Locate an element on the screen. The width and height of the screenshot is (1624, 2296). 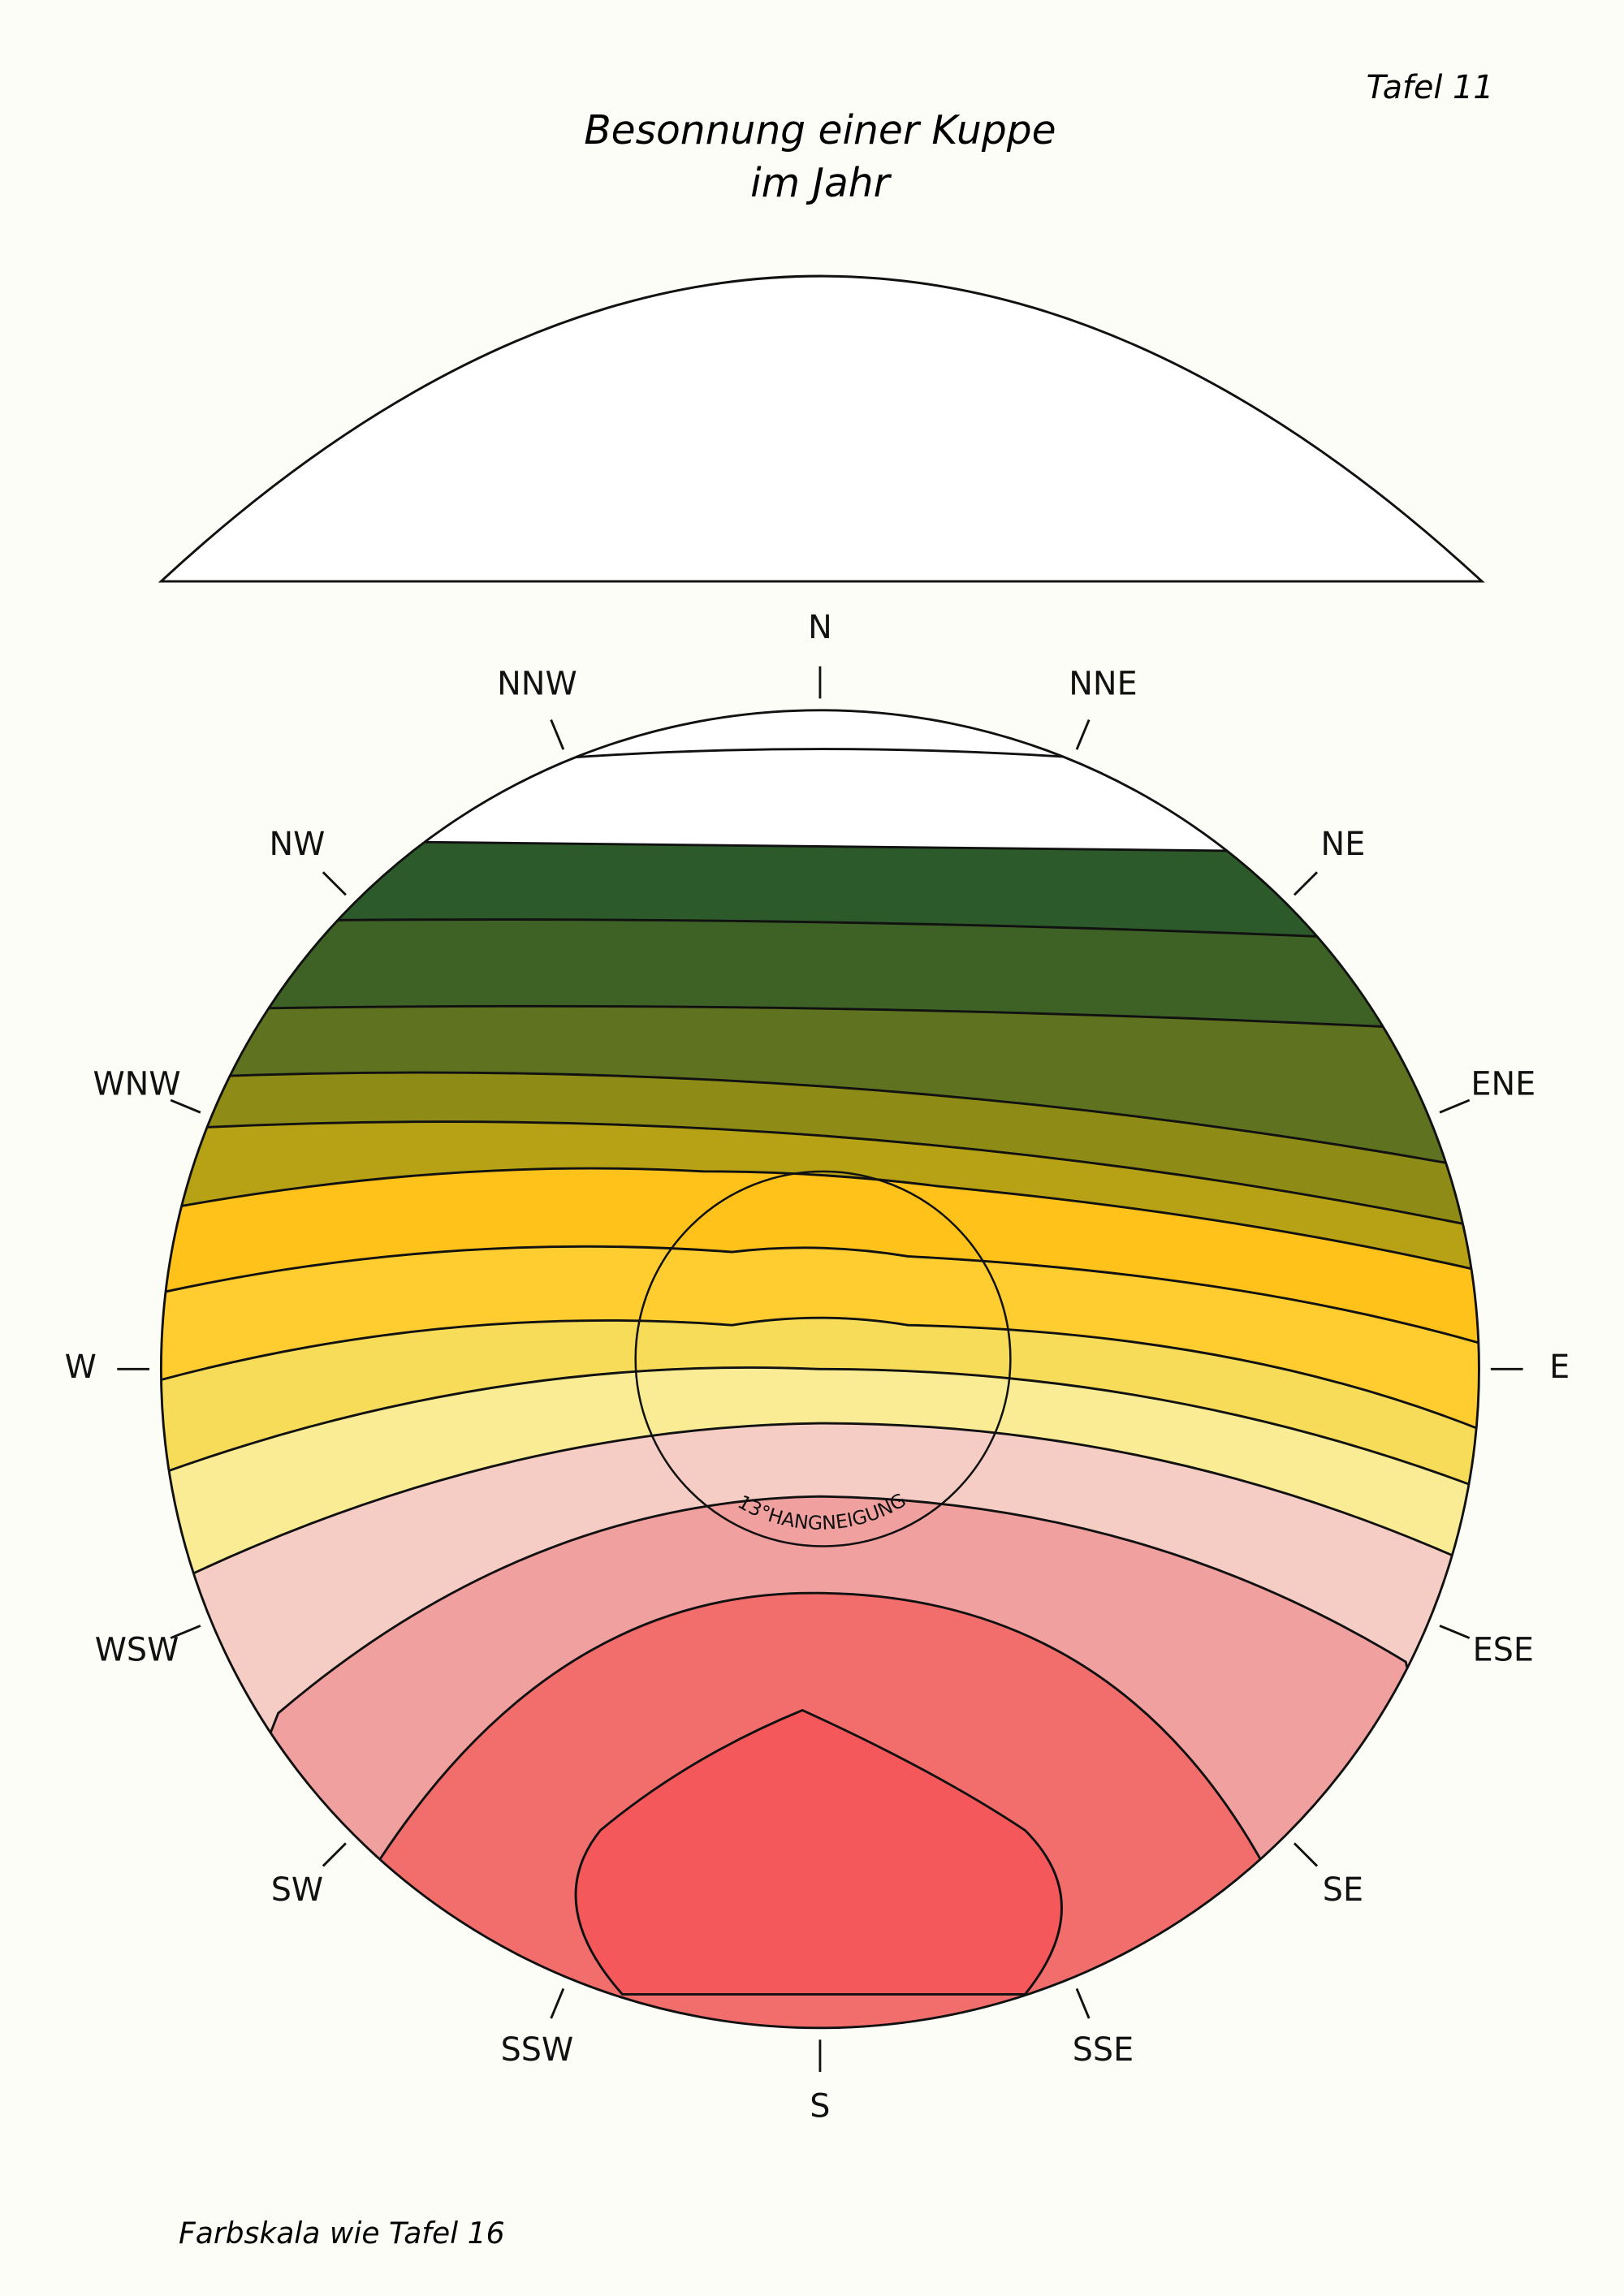
title-line: im Jahr is located at coordinates (821, 183).